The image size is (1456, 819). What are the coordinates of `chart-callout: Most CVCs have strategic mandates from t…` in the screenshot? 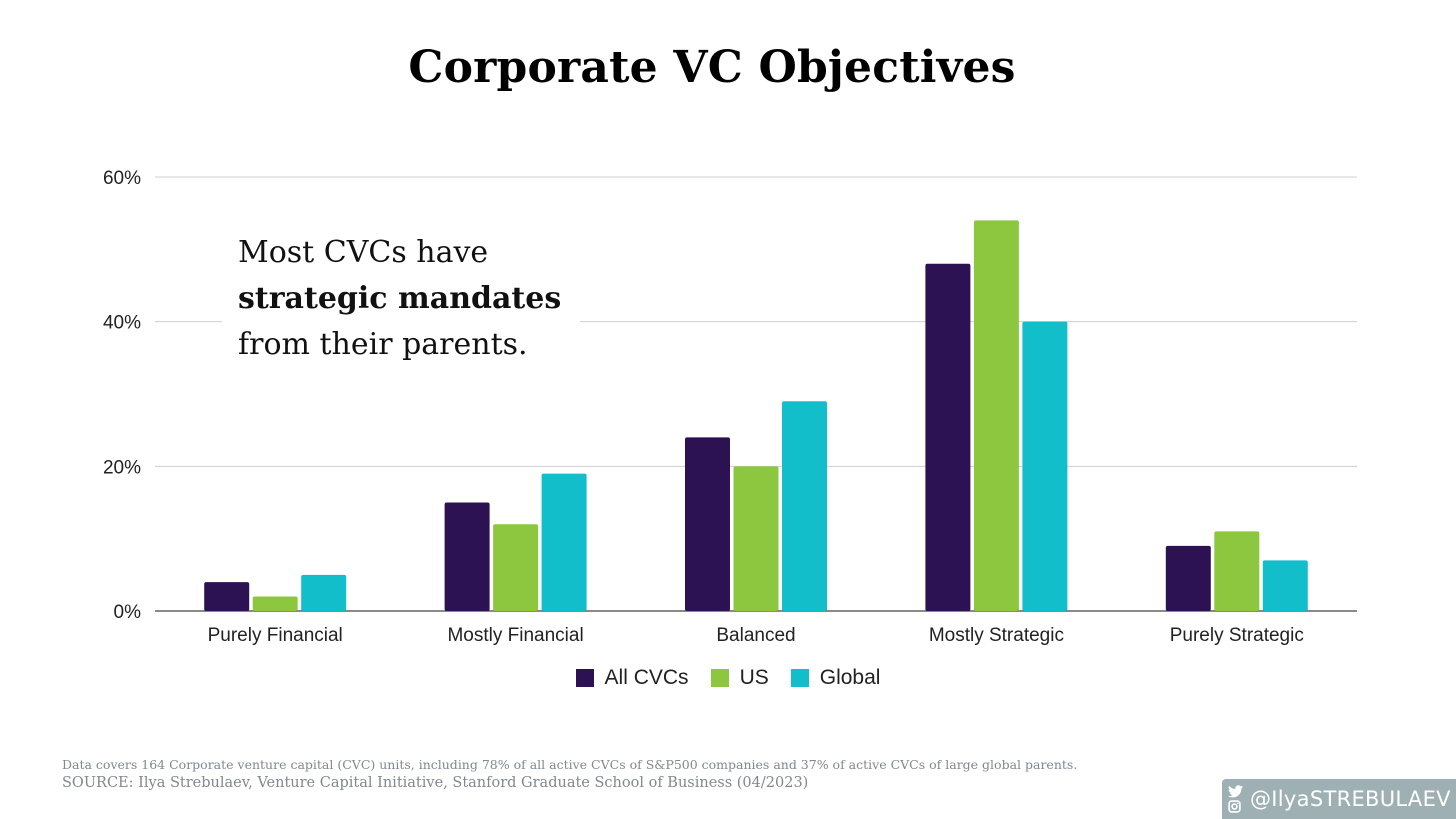 It's located at (401, 300).